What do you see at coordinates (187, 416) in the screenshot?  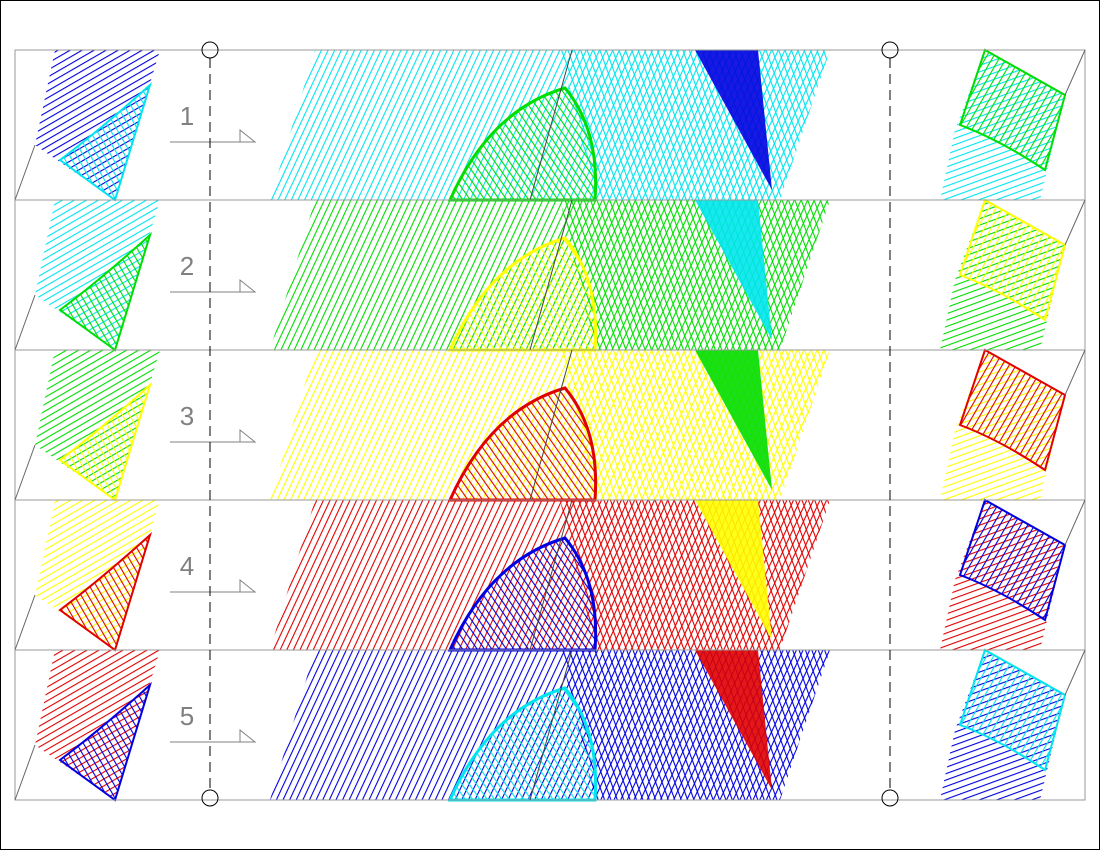 I see `row-label: 3` at bounding box center [187, 416].